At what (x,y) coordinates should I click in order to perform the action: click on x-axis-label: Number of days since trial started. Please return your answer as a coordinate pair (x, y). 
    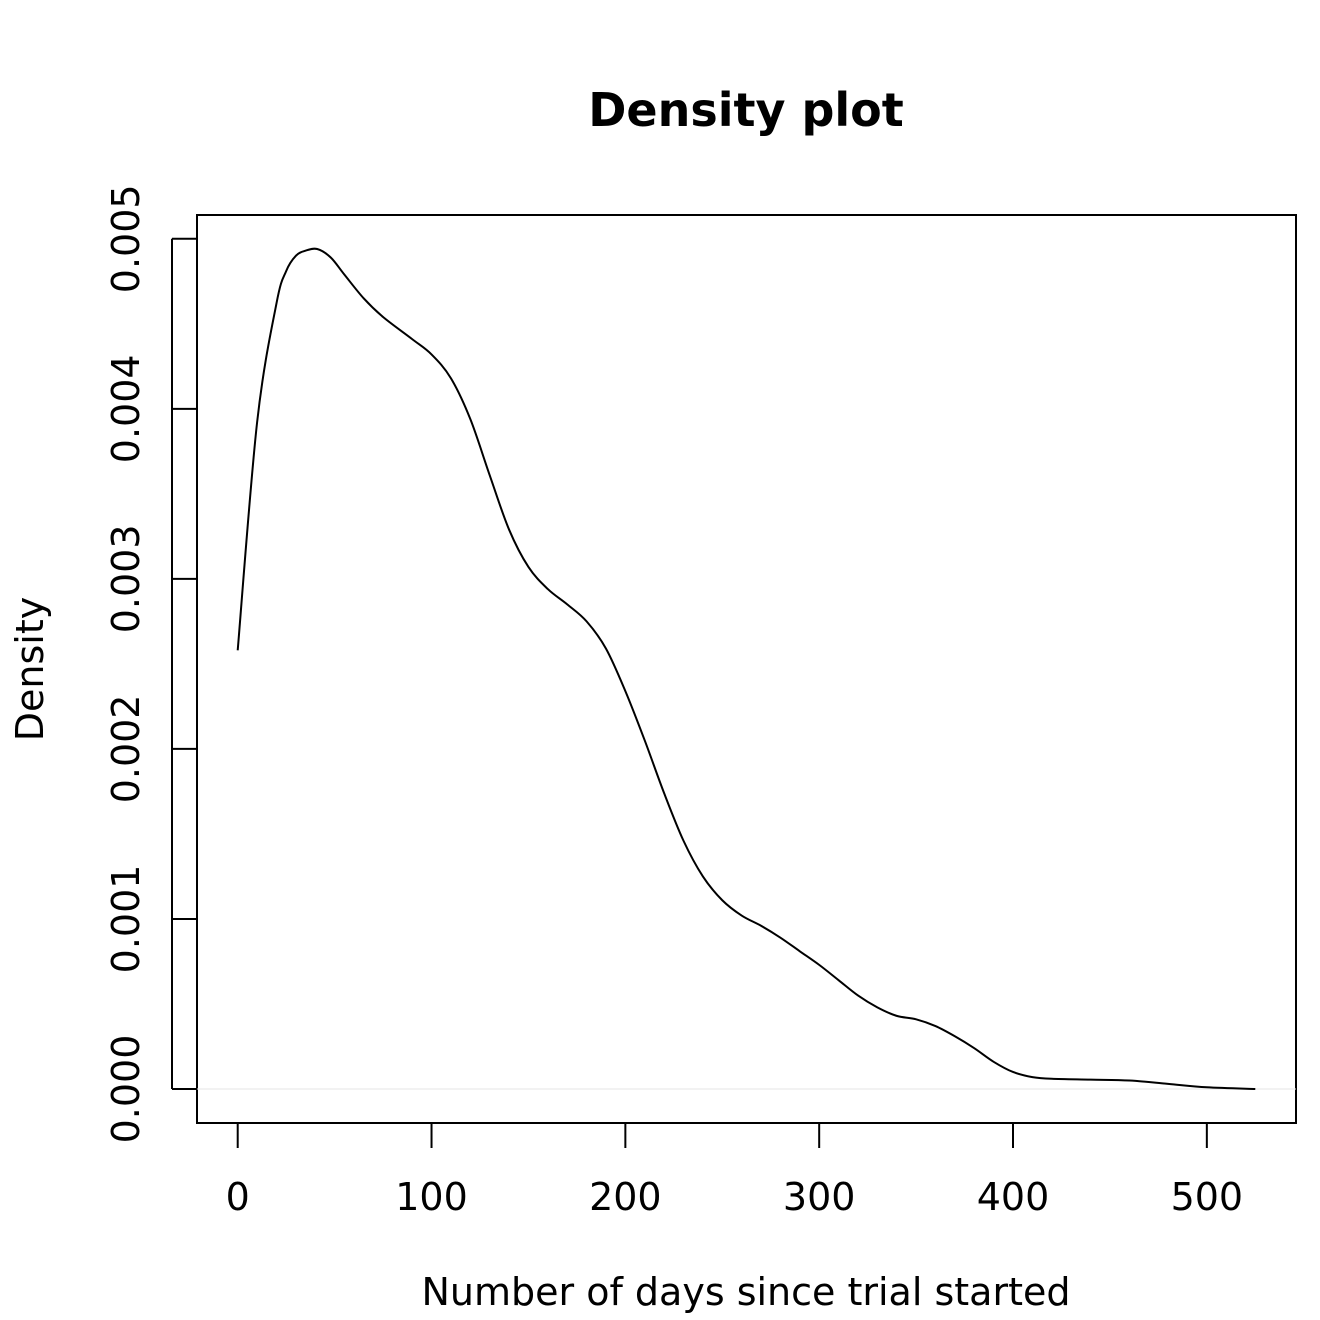
    Looking at the image, I should click on (745, 1292).